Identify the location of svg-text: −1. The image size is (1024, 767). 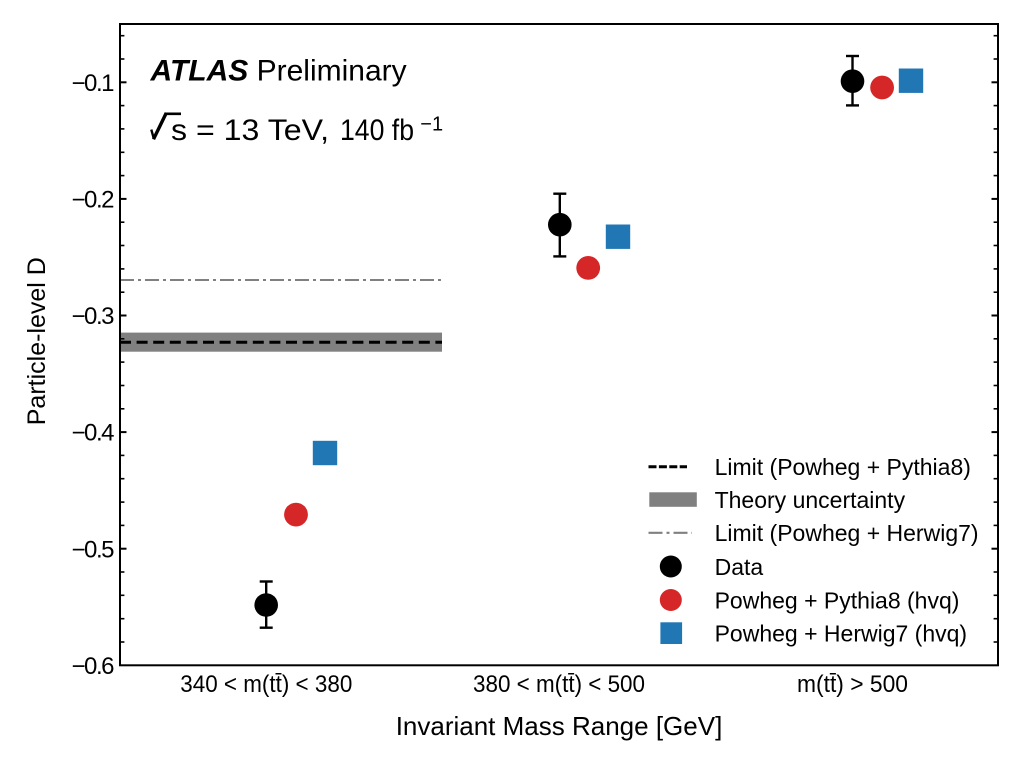
(431, 125).